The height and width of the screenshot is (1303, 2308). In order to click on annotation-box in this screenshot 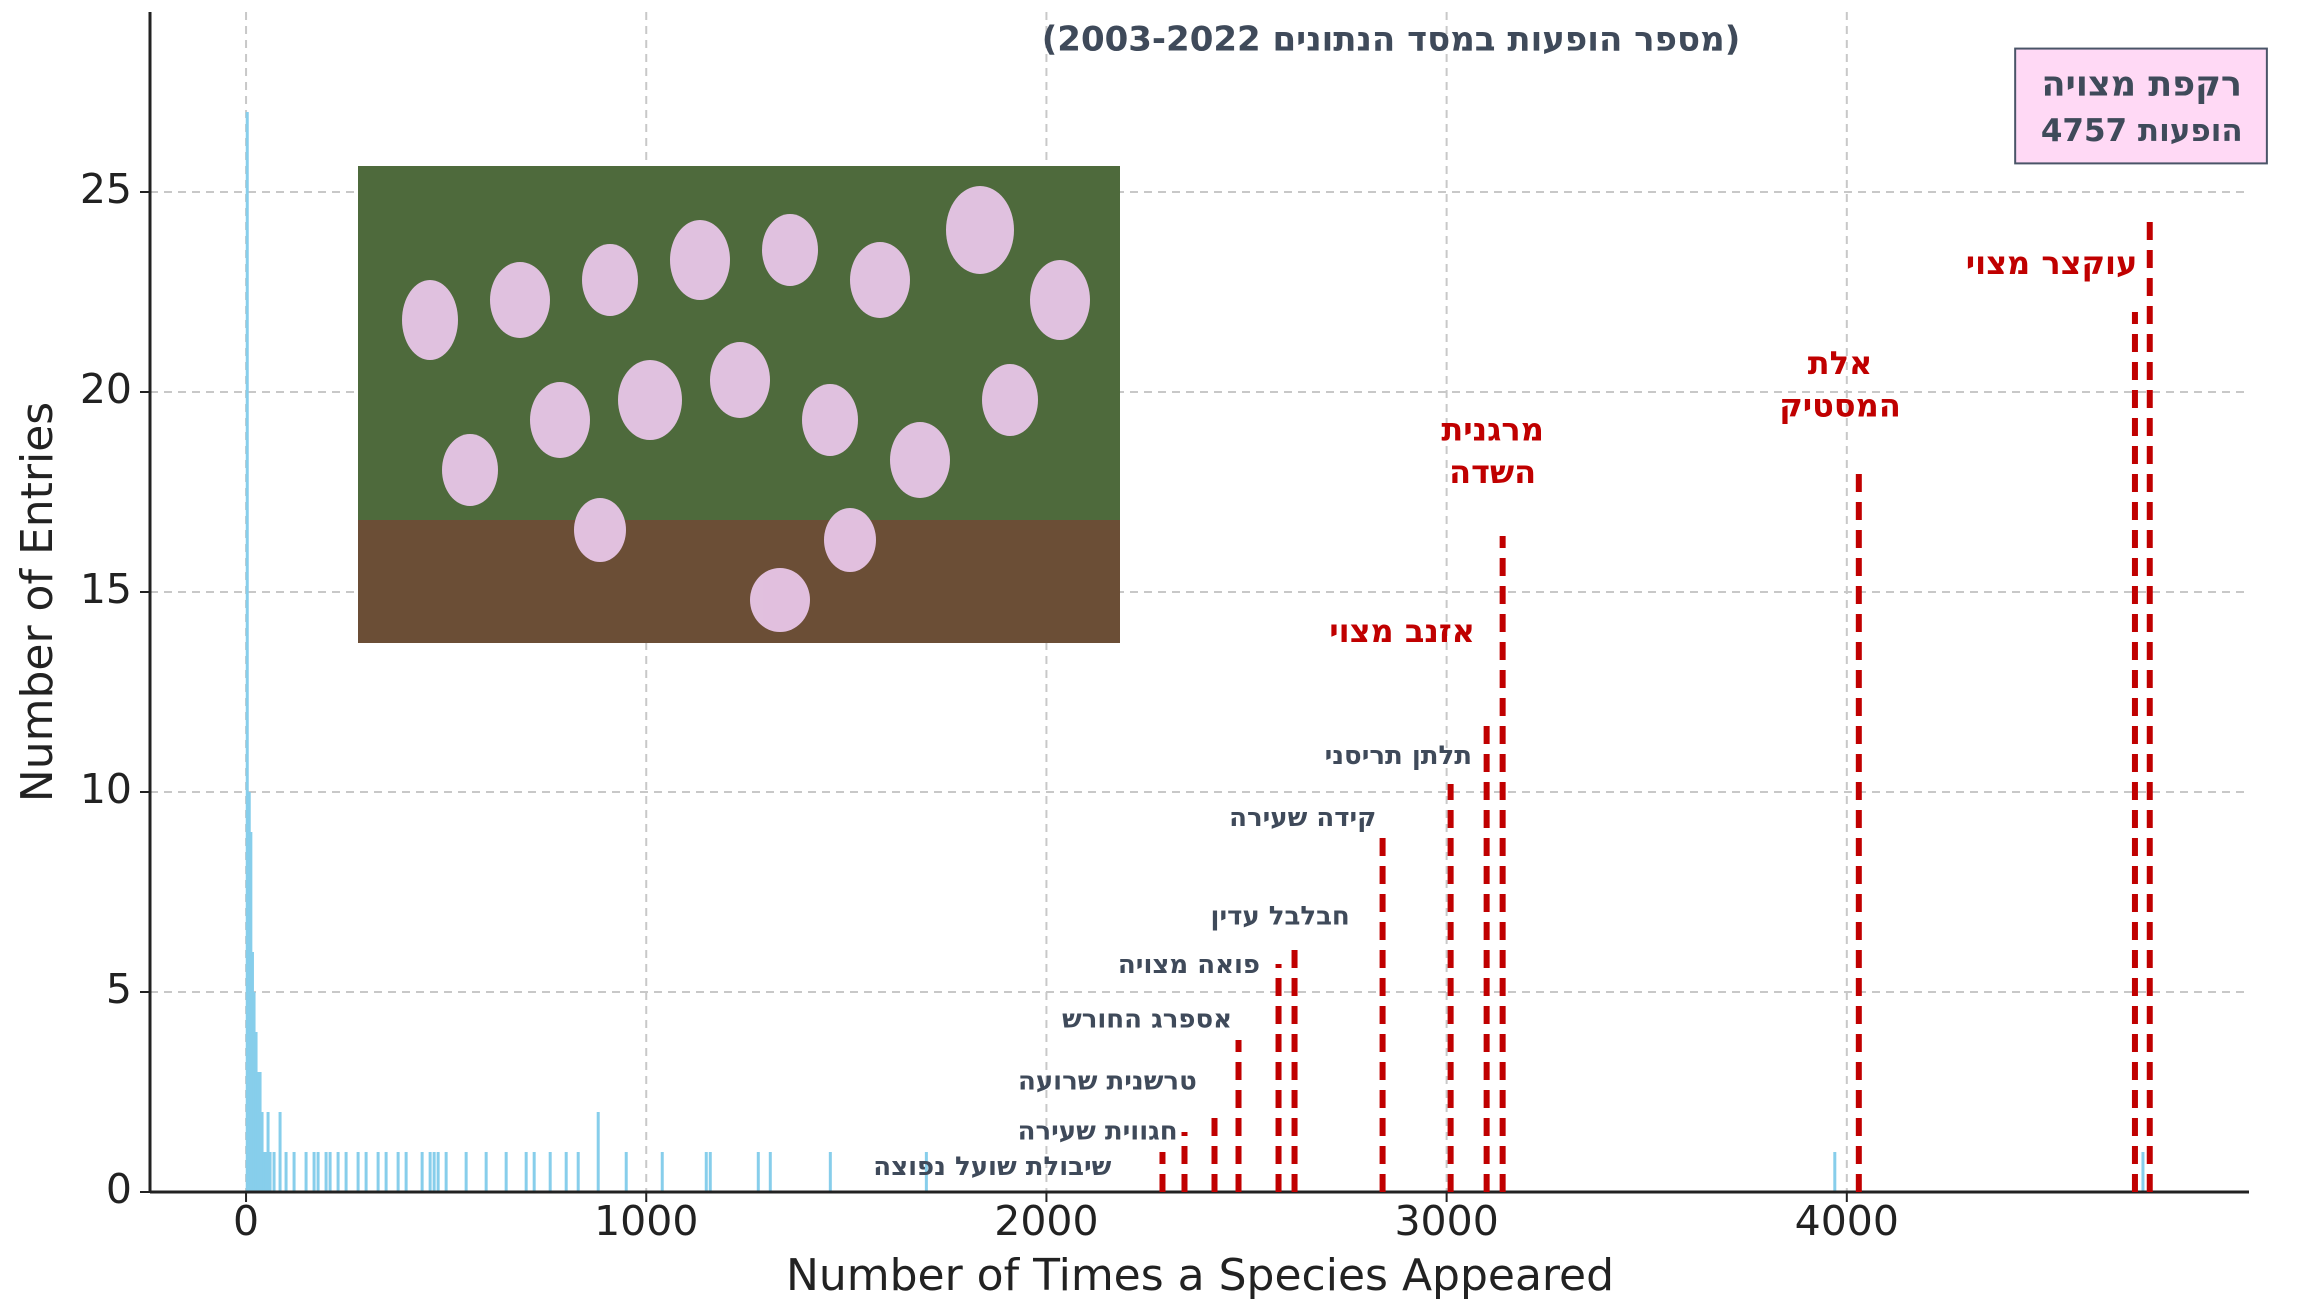, I will do `click(2141, 106)`.